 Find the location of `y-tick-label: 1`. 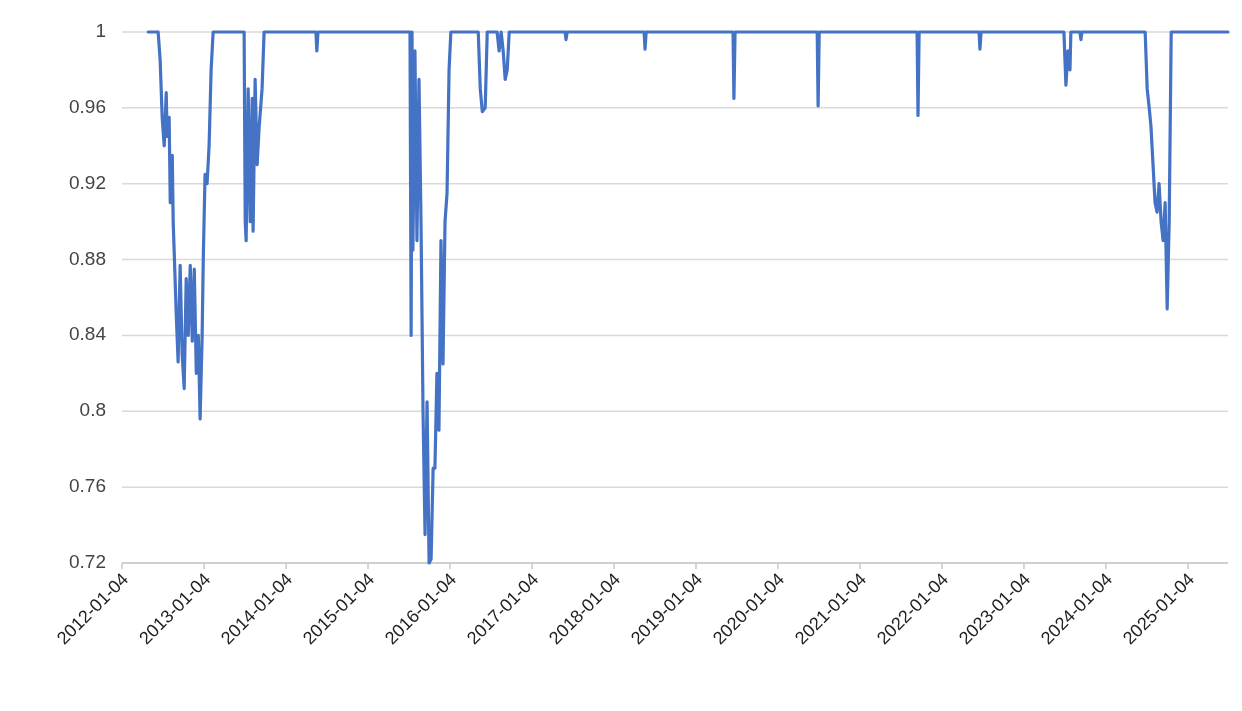

y-tick-label: 1 is located at coordinates (100, 31).